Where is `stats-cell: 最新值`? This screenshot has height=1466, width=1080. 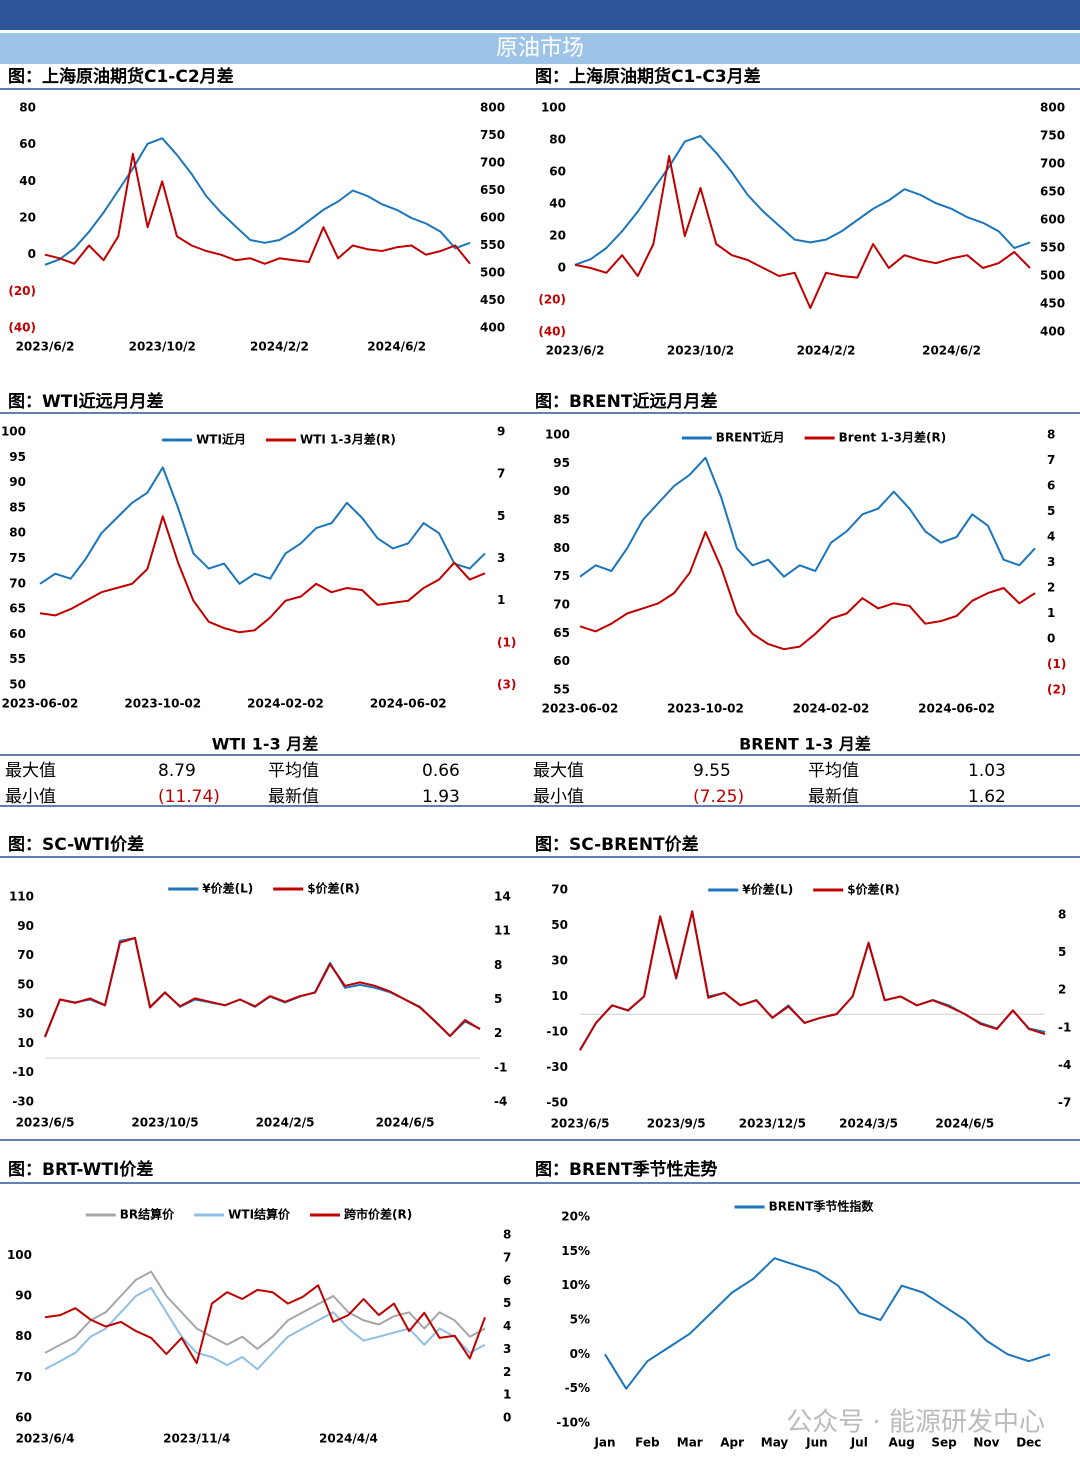
stats-cell: 最新值 is located at coordinates (833, 797).